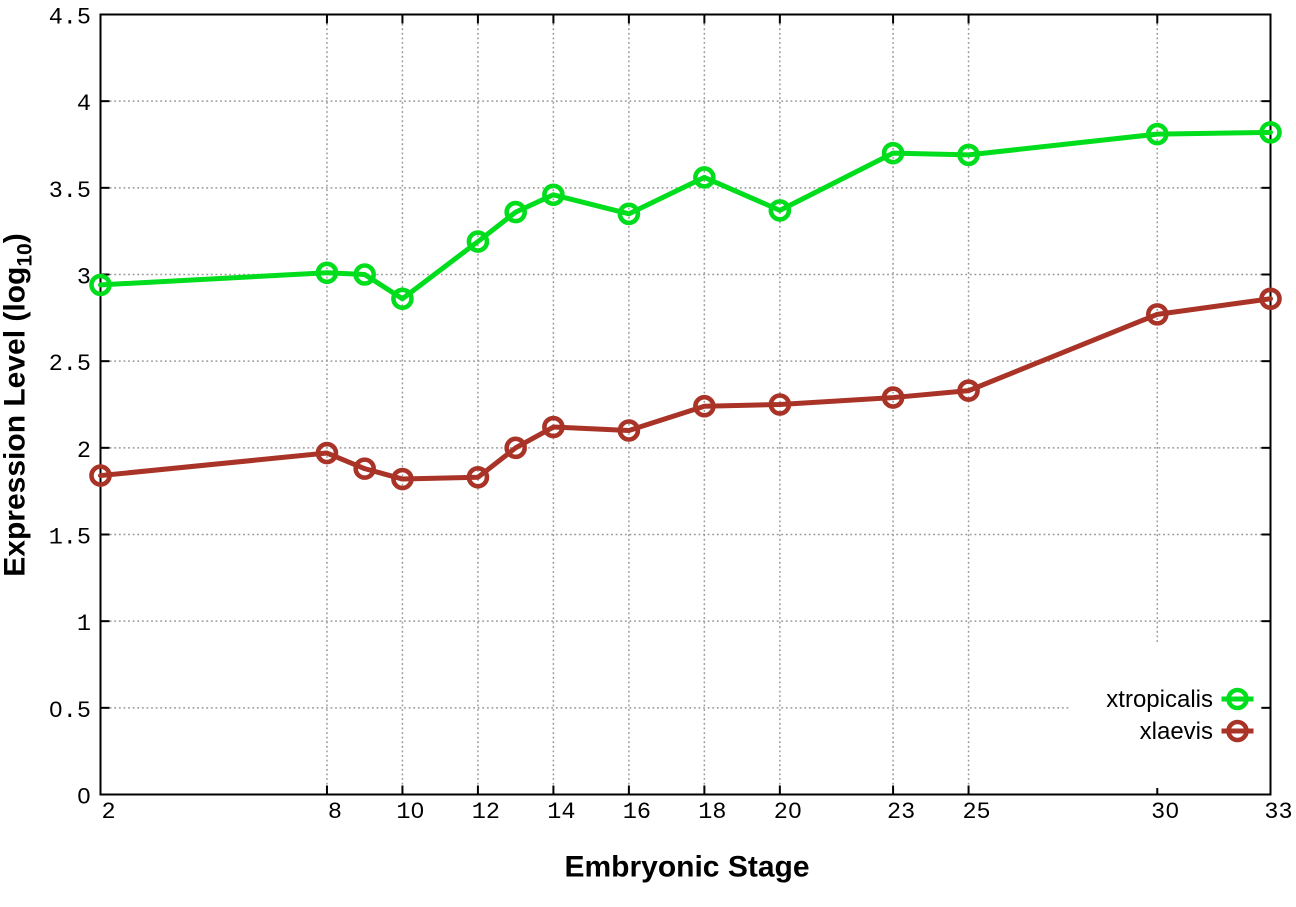 The image size is (1296, 907). Describe the element at coordinates (686, 867) in the screenshot. I see `x-axis-title: Embryonic Stage` at that location.